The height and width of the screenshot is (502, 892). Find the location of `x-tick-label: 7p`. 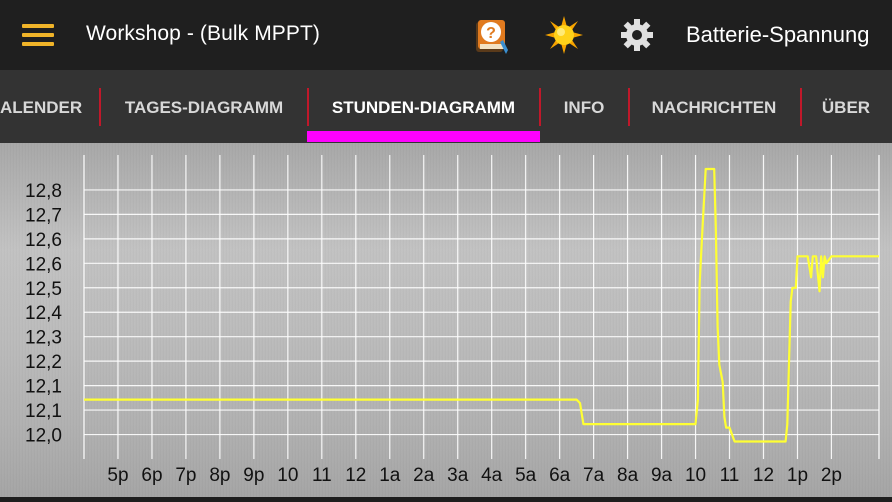

x-tick-label: 7p is located at coordinates (185, 475).